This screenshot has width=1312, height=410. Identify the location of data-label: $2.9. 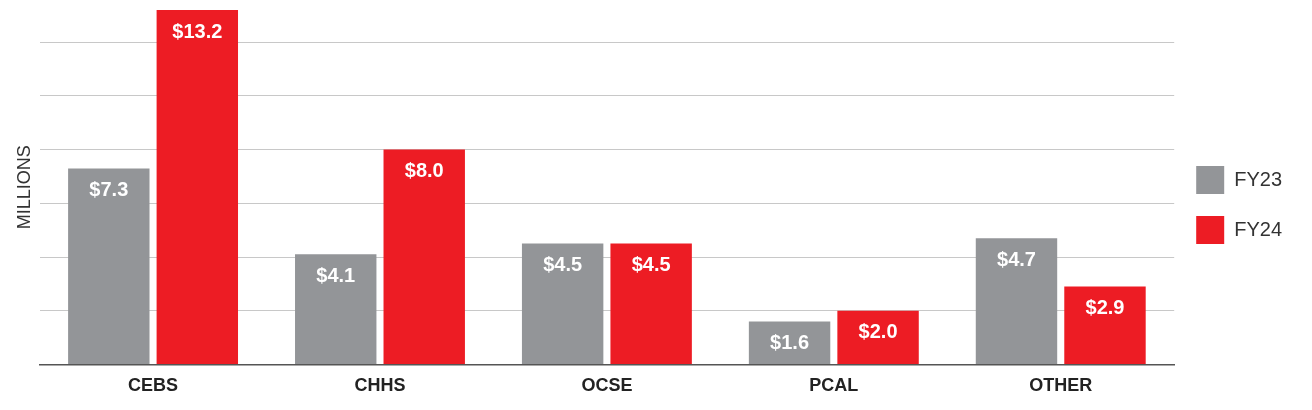
(1105, 307).